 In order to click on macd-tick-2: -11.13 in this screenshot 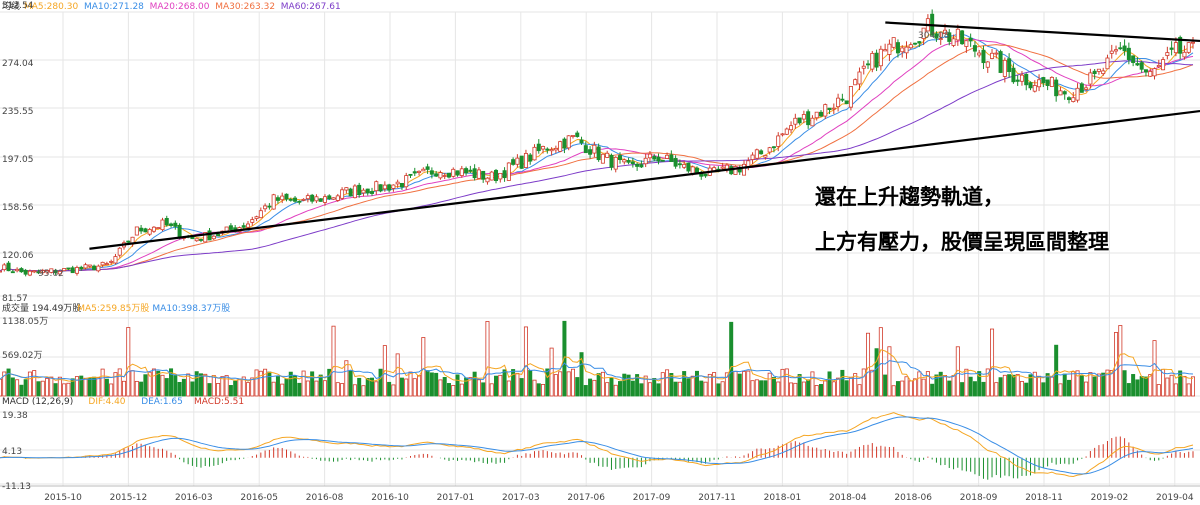, I will do `click(16, 487)`.